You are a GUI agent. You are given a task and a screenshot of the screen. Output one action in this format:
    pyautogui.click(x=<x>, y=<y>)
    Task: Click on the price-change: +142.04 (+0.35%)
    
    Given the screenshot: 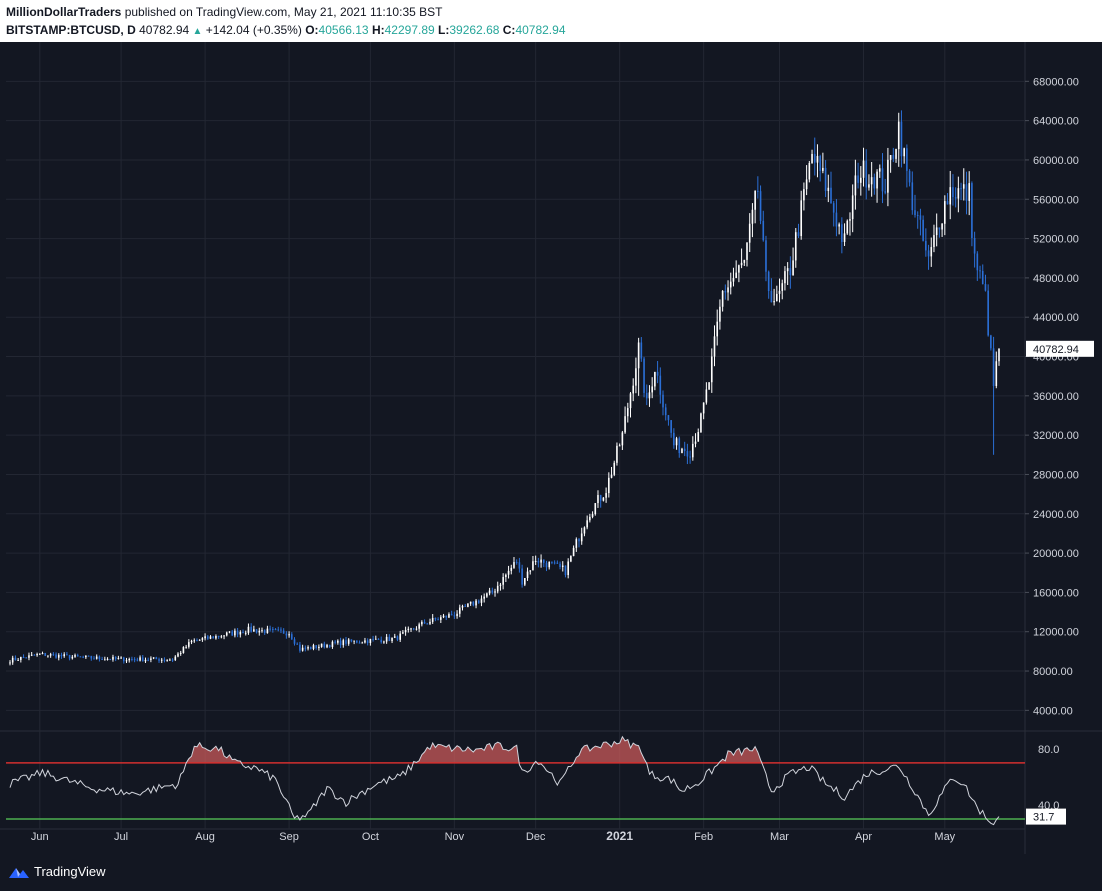 What is the action you would take?
    pyautogui.click(x=253, y=30)
    